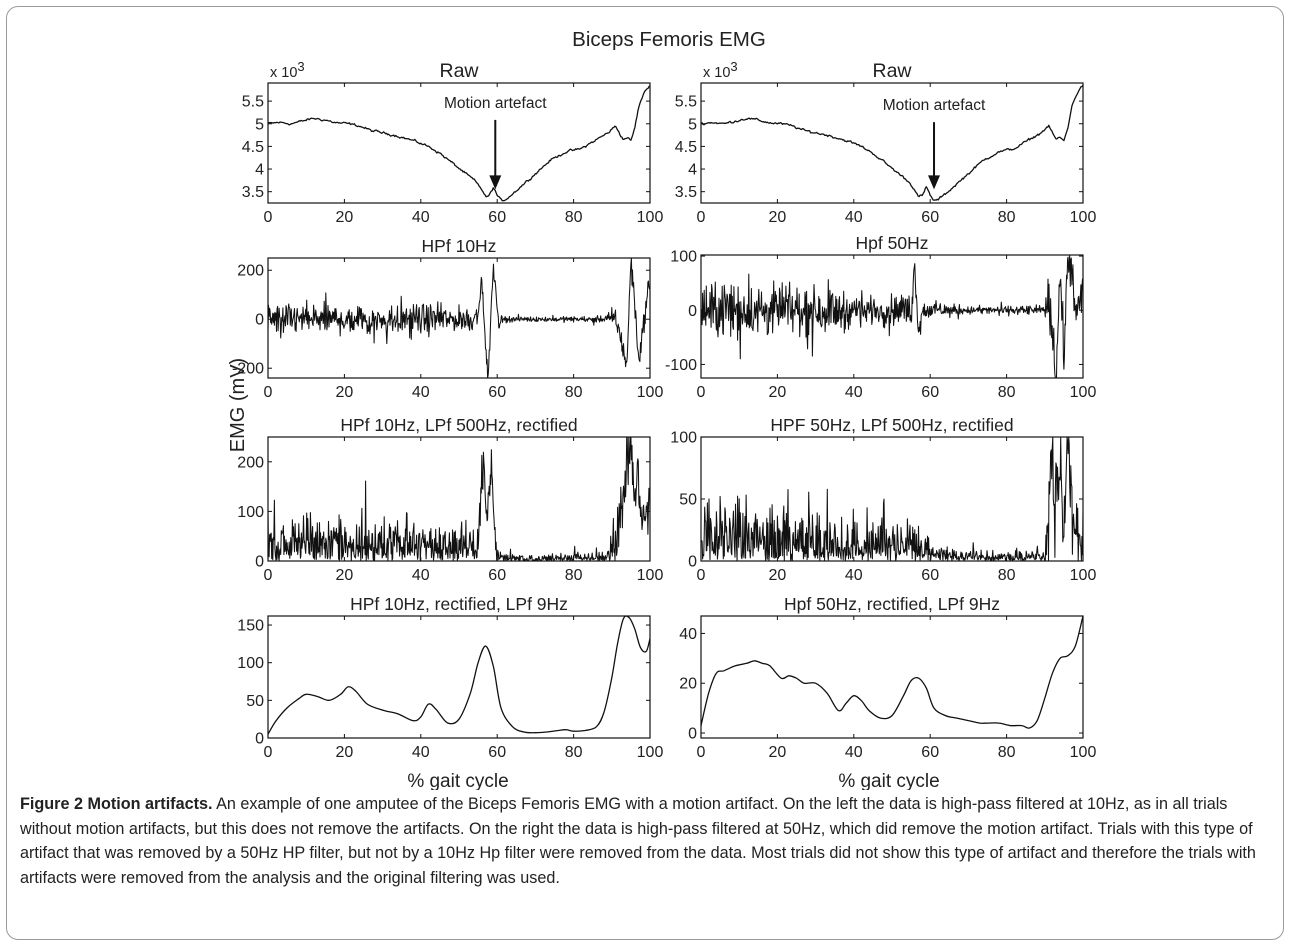 This screenshot has width=1292, height=948. What do you see at coordinates (250, 626) in the screenshot?
I see `y-tick-label: 150` at bounding box center [250, 626].